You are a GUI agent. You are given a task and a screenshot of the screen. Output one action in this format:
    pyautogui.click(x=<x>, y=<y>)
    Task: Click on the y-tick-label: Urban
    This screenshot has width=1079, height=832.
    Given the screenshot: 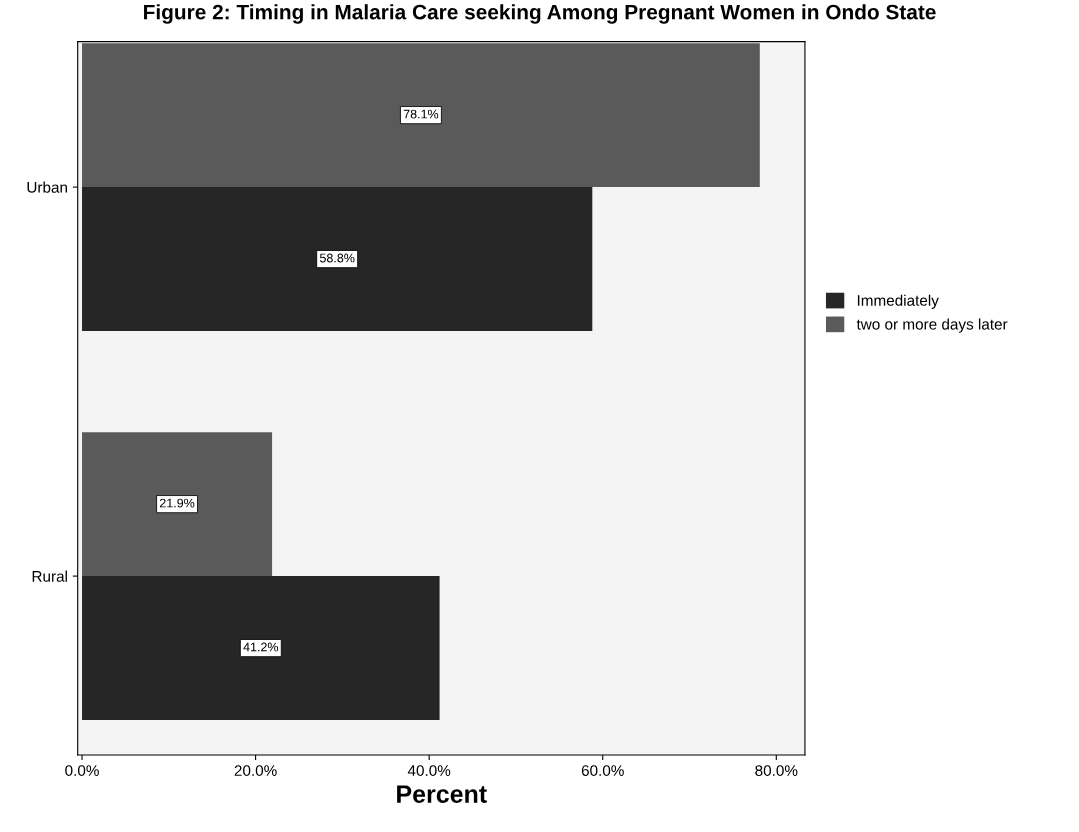 What is the action you would take?
    pyautogui.click(x=47, y=187)
    